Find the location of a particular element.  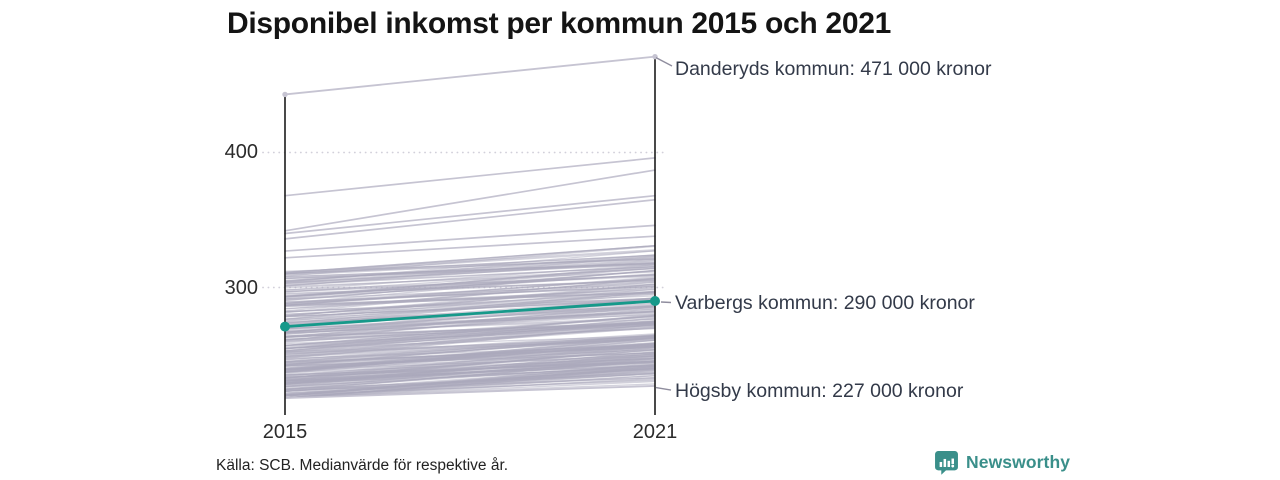

y-axis-tick-400: 400 is located at coordinates (241, 152).